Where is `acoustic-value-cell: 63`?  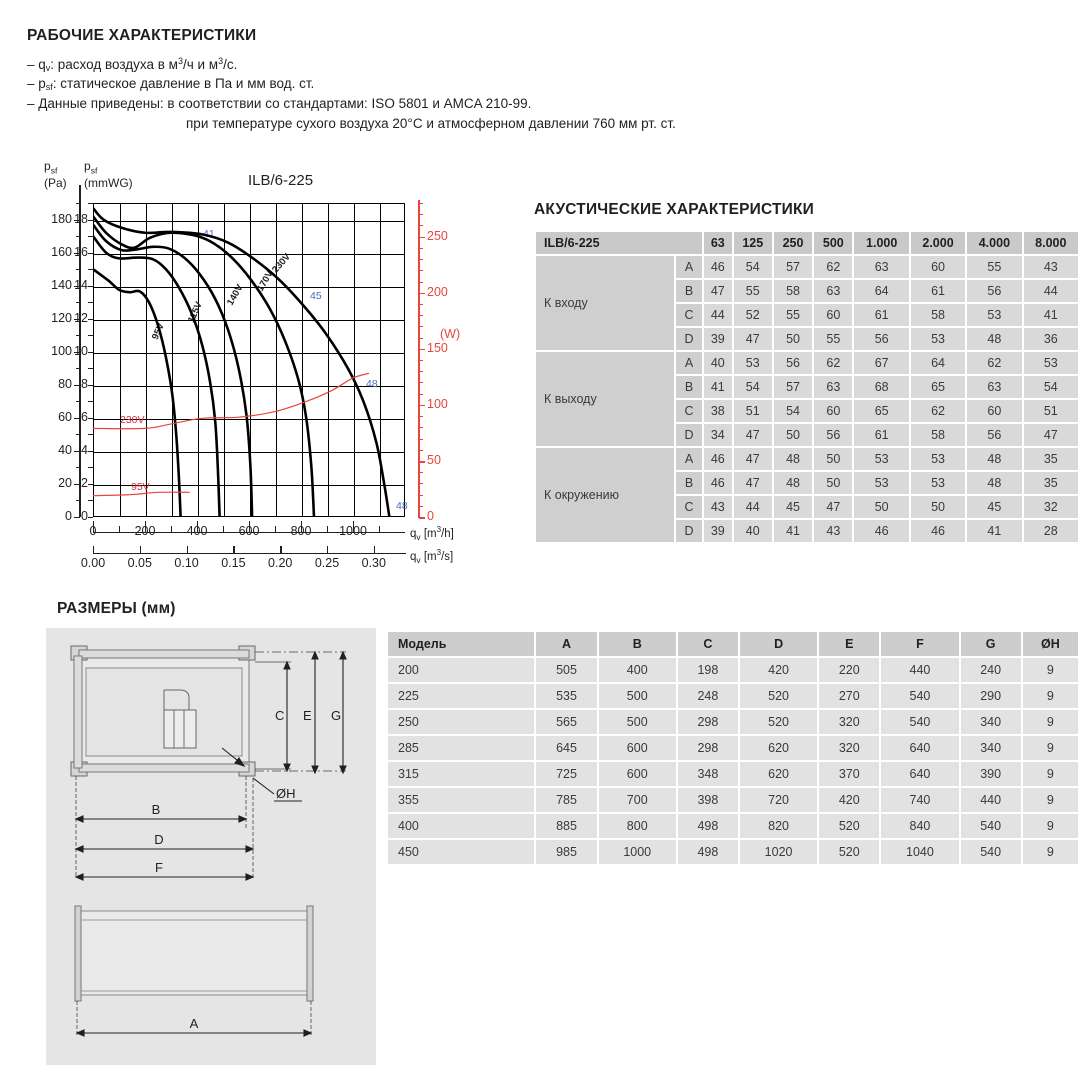
acoustic-value-cell: 63 is located at coordinates (994, 387).